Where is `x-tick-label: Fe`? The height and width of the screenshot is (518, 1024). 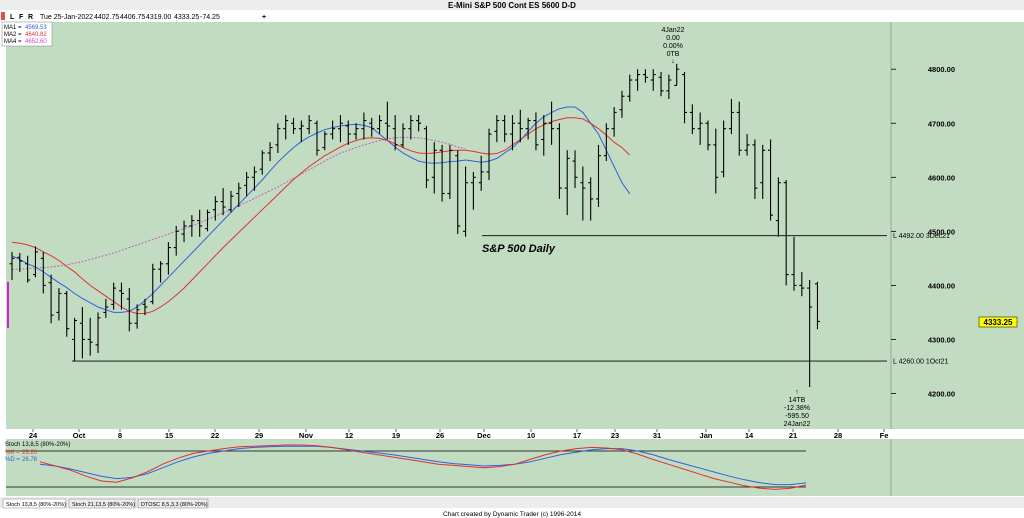 x-tick-label: Fe is located at coordinates (884, 435).